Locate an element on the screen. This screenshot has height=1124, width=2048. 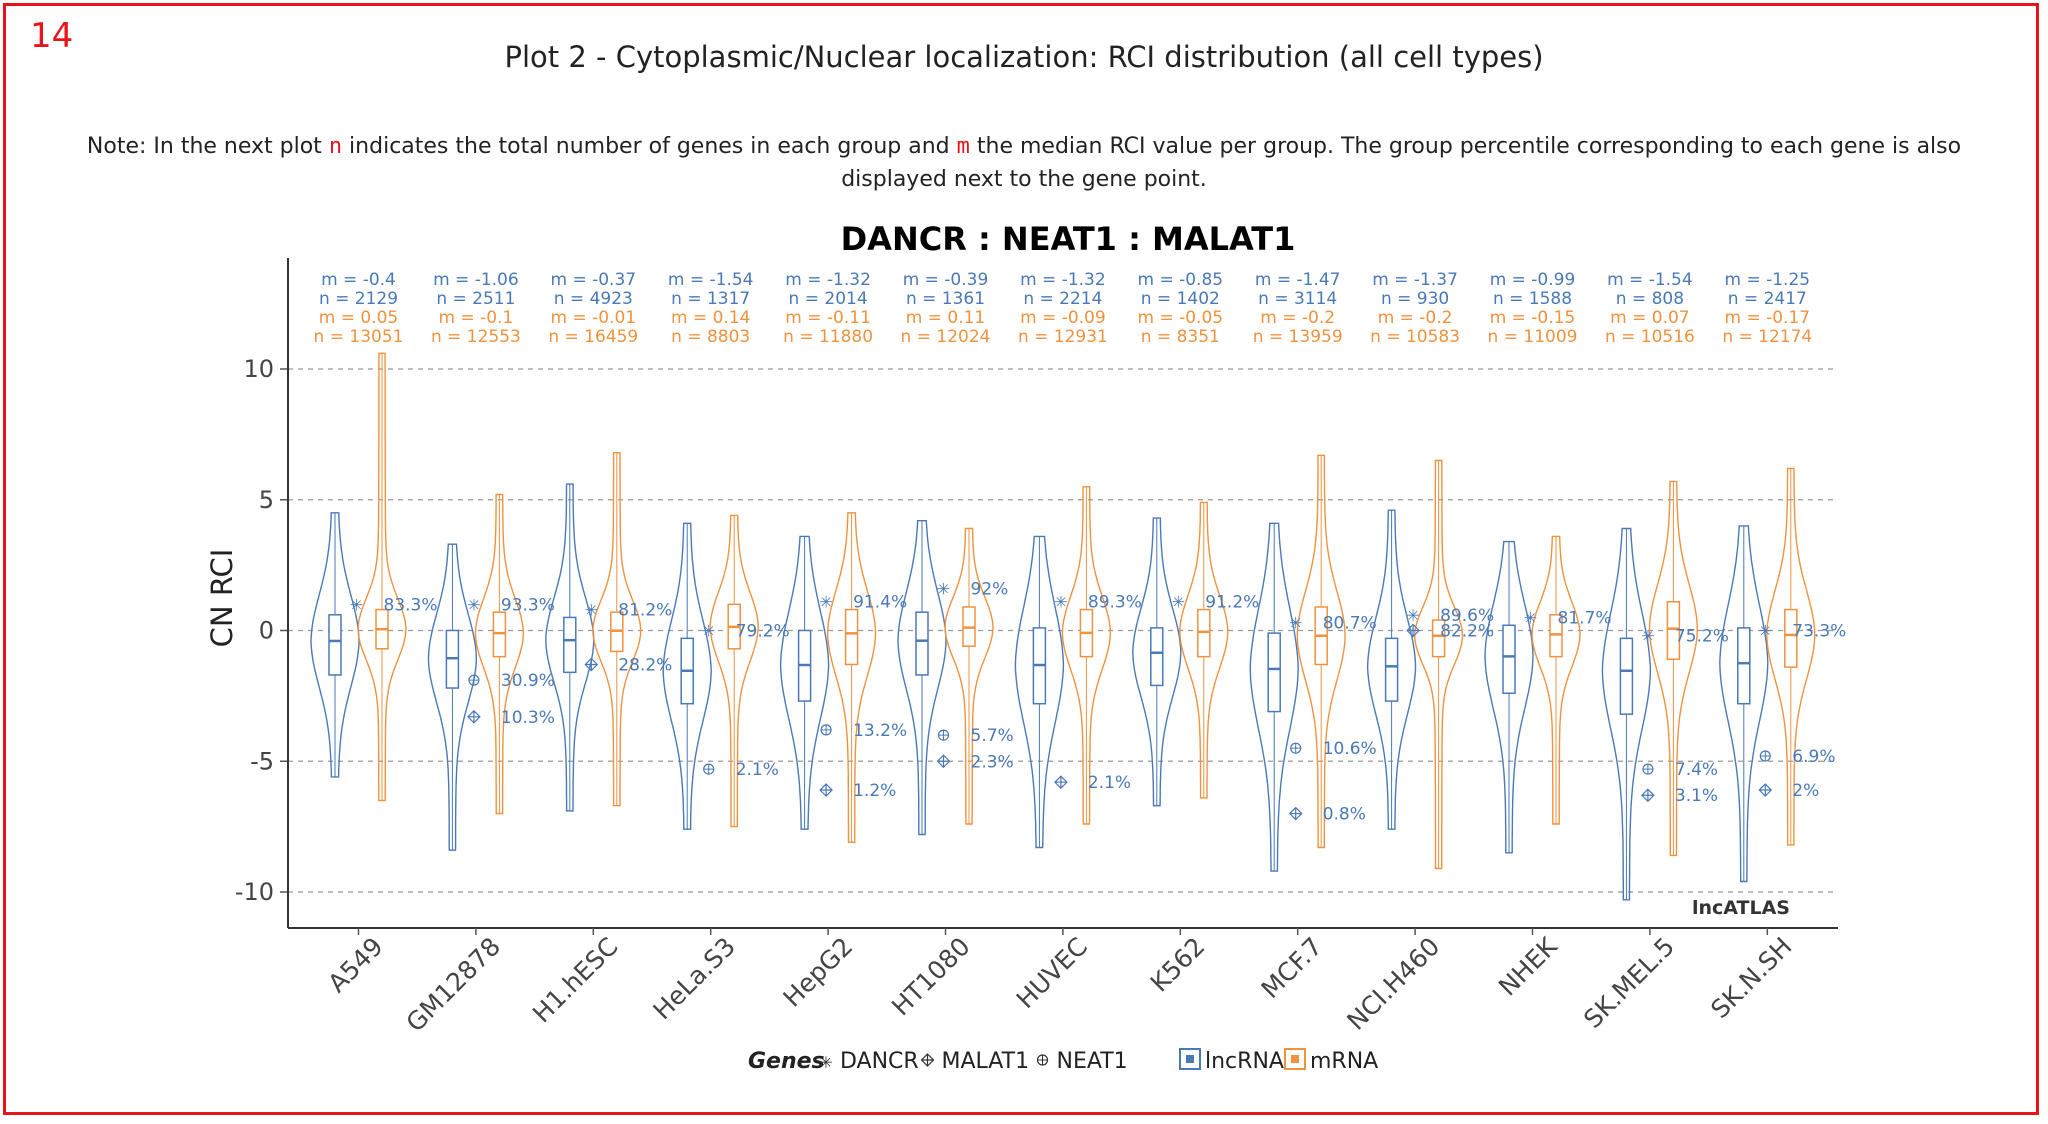
m-label-lncRNA-SK.N.SH: m = -1.25 is located at coordinates (1767, 280).